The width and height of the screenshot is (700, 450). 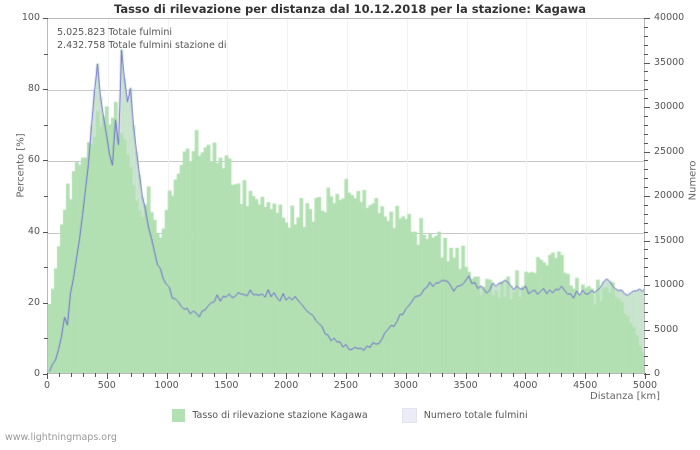 What do you see at coordinates (645, 385) in the screenshot?
I see `x-axis-tick-label: 5000` at bounding box center [645, 385].